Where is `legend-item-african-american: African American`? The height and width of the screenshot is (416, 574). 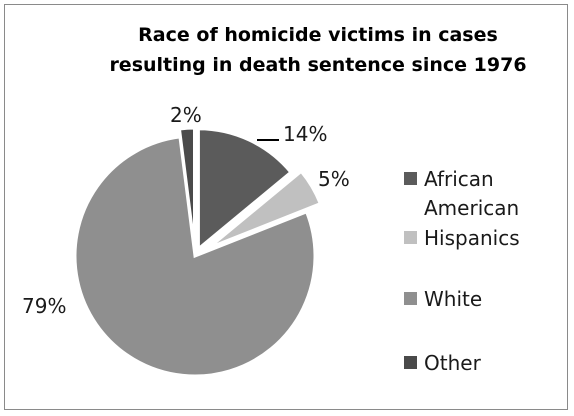
legend-item-african-american: African American is located at coordinates (461, 193).